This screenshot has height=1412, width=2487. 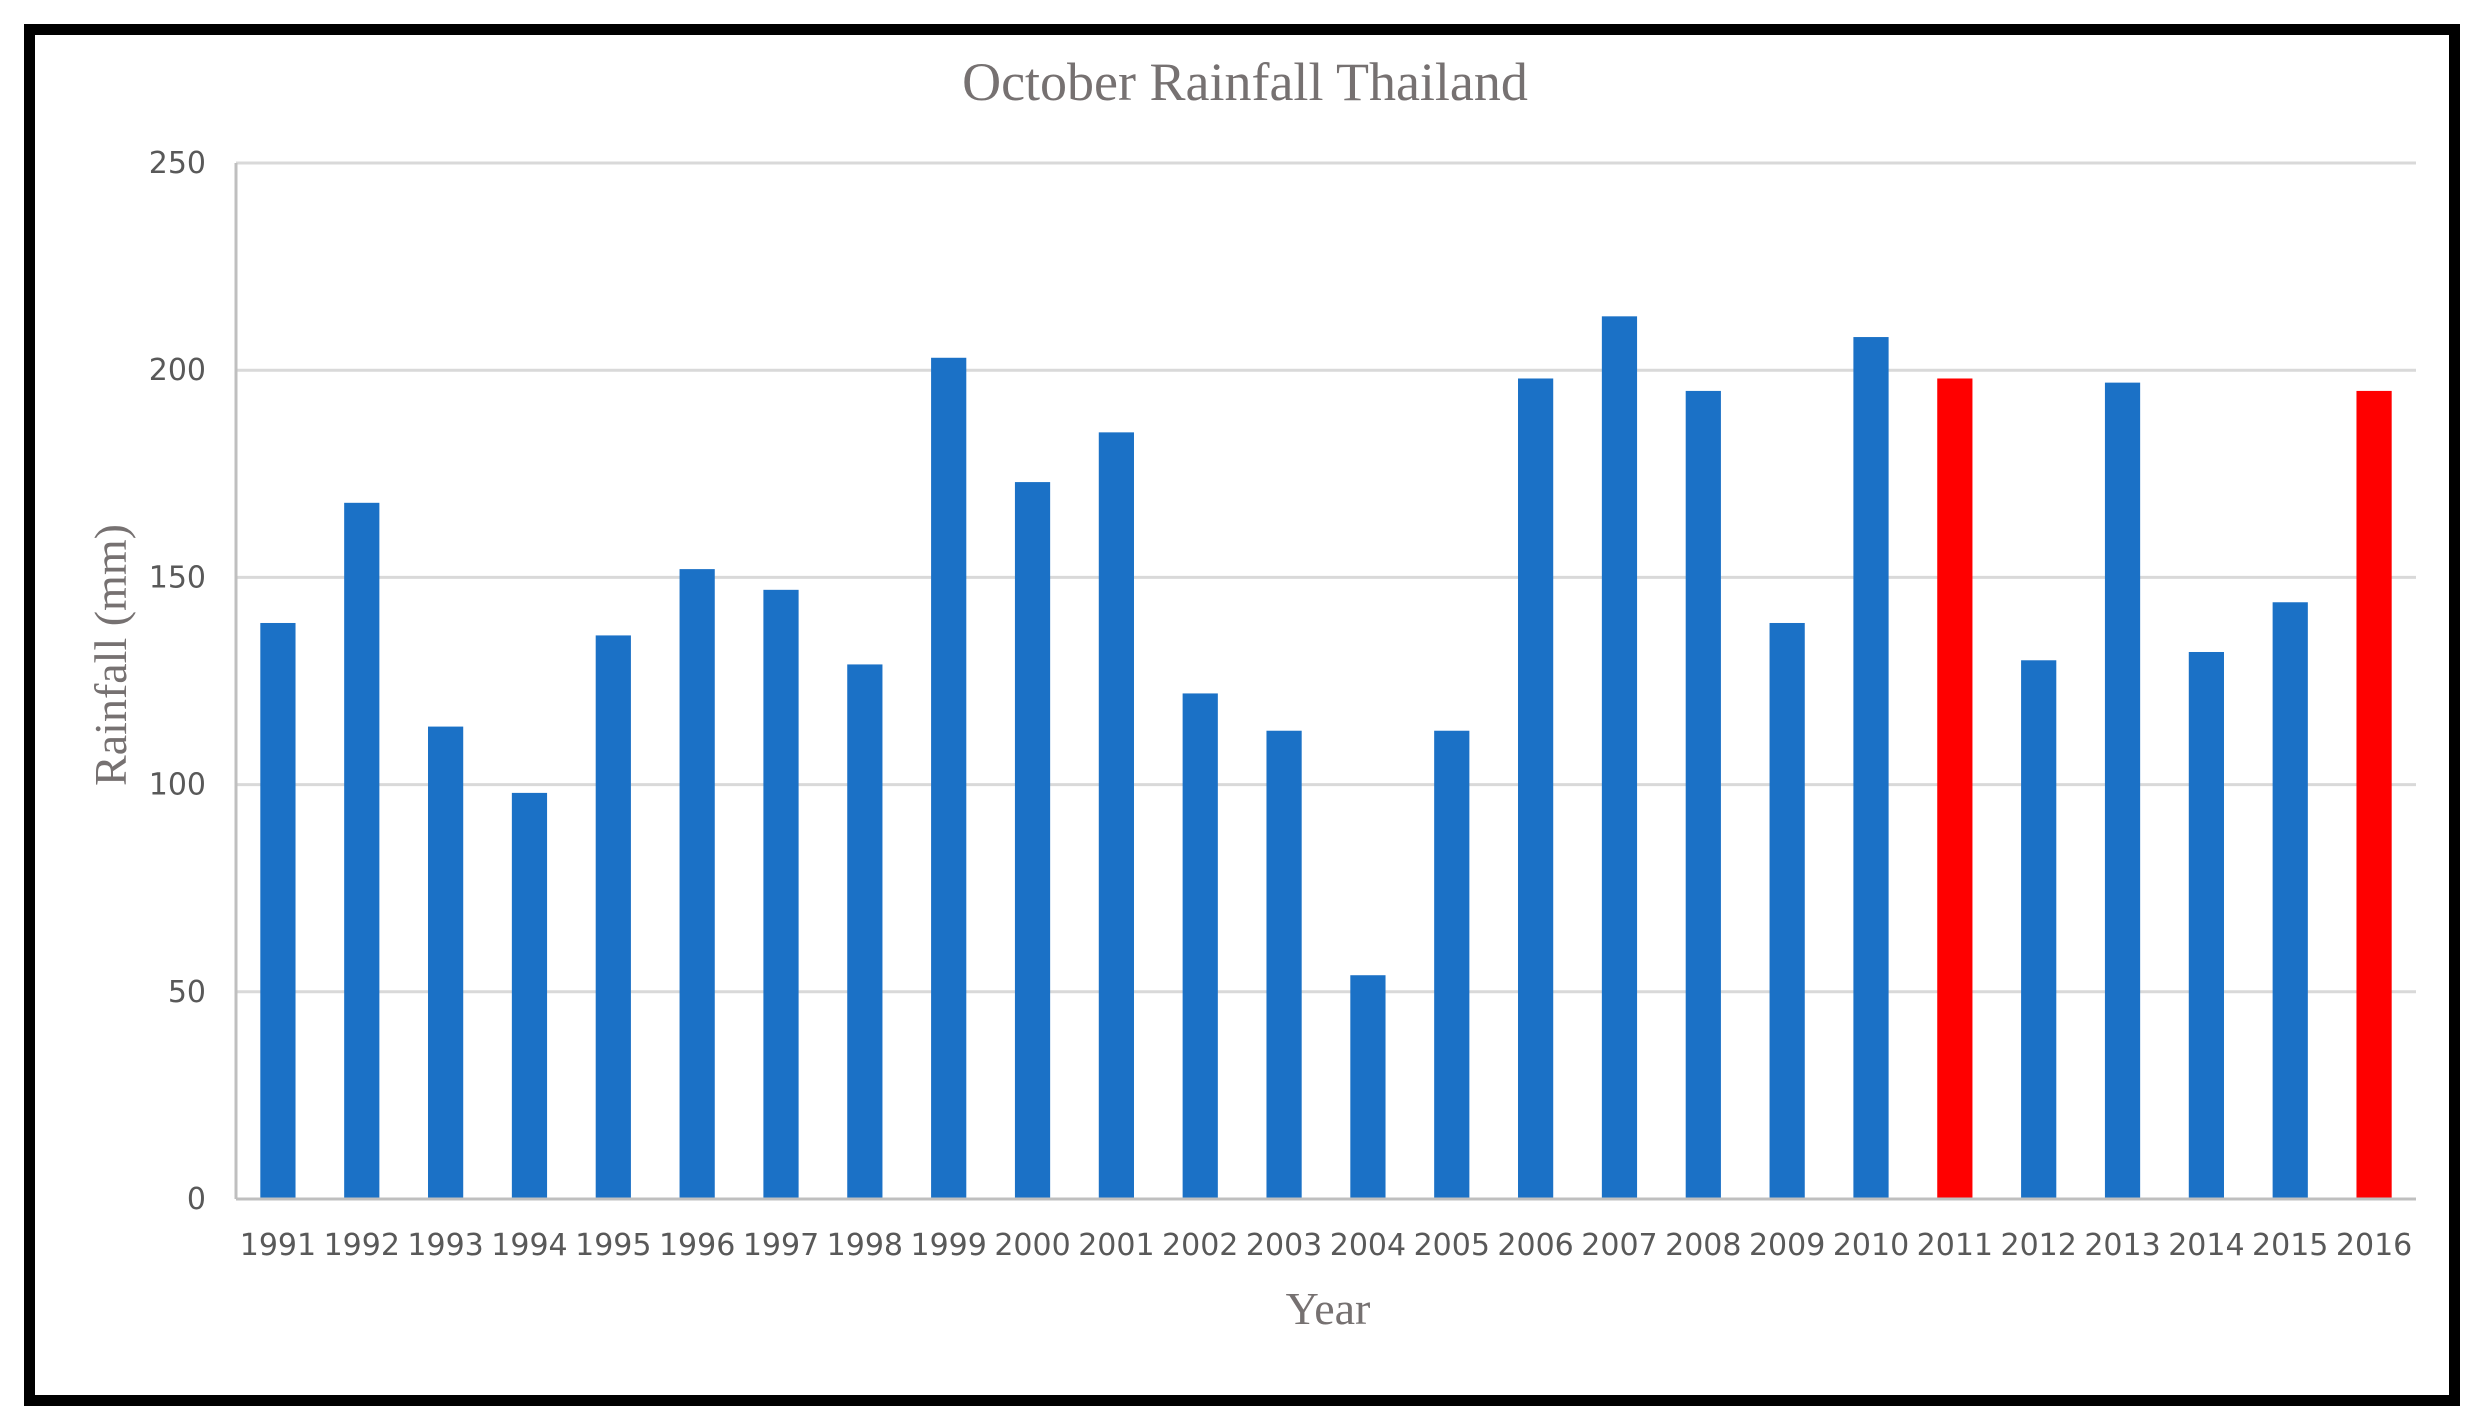 I want to click on x-tick-label: 2005, so click(x=1452, y=1245).